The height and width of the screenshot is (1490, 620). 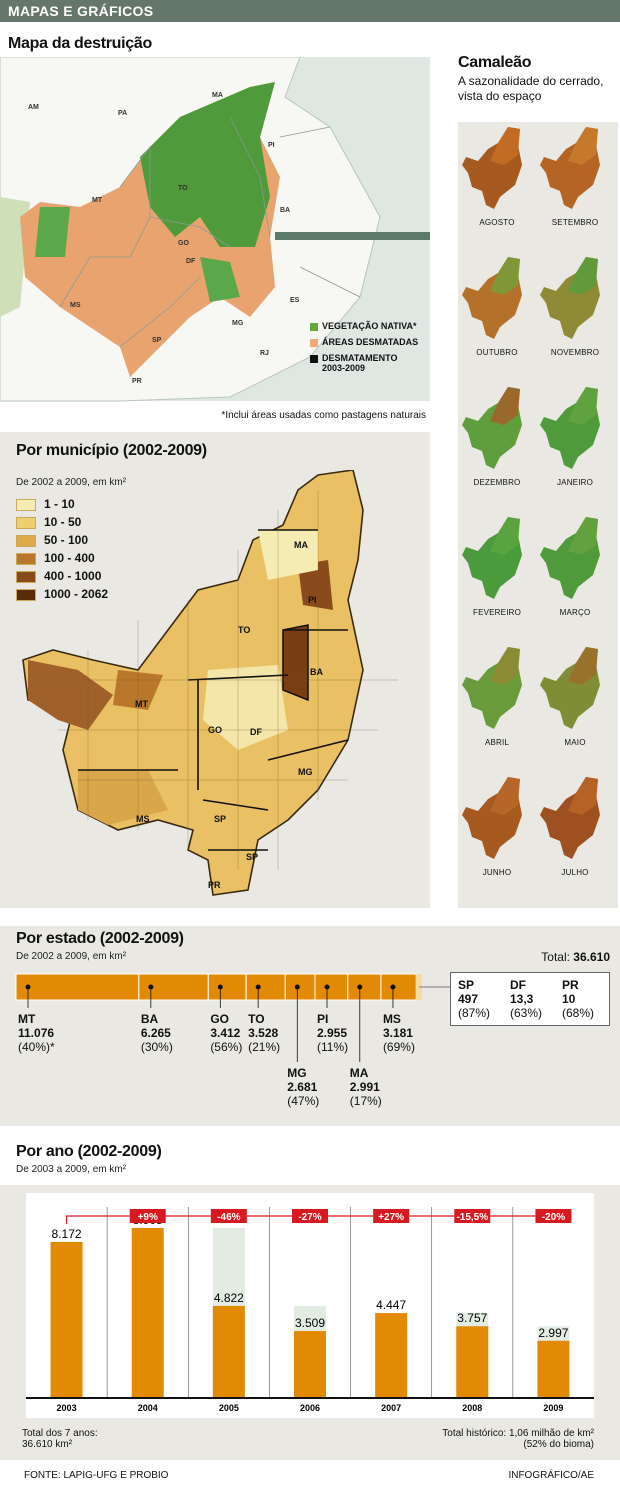 What do you see at coordinates (81, 11) in the screenshot?
I see `section-header-title: MAPAS E GRÁFICOS` at bounding box center [81, 11].